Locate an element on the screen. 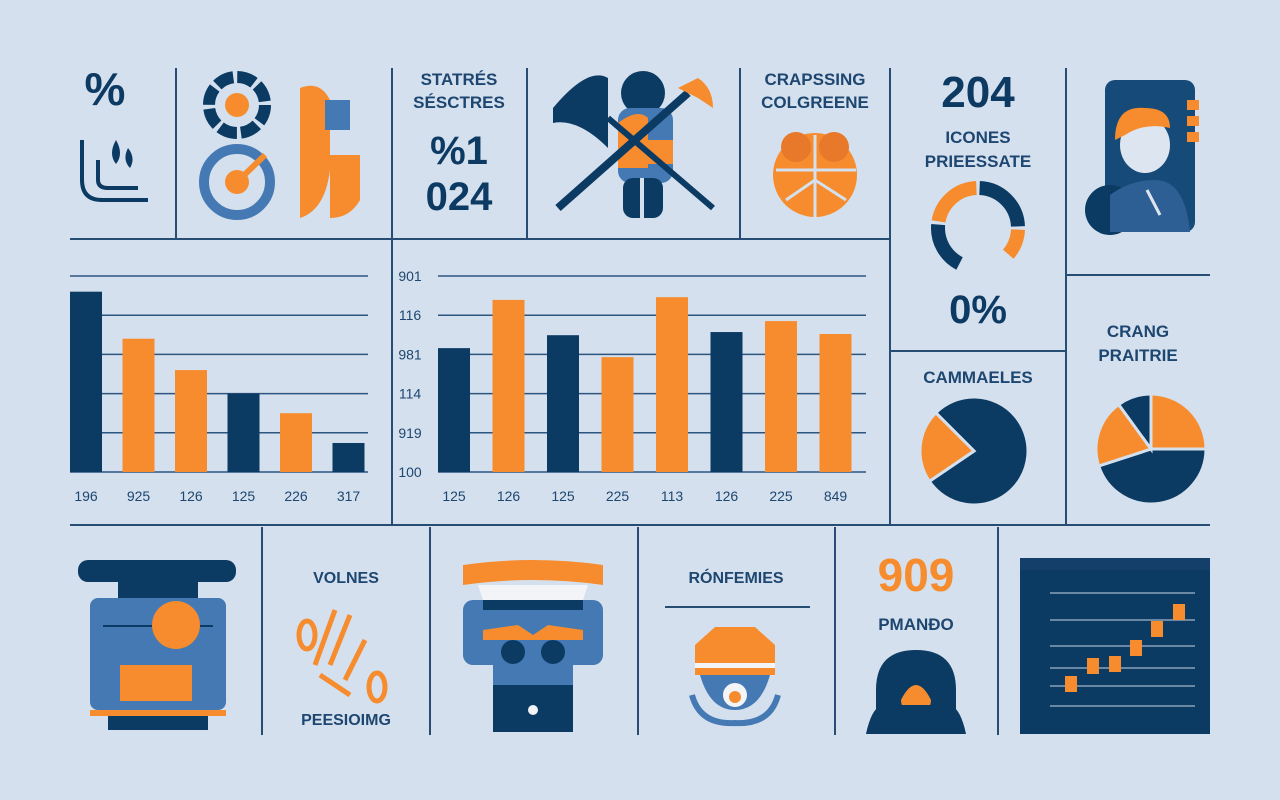 This screenshot has width=1280, height=800. y-tick-label: 116 is located at coordinates (410, 315).